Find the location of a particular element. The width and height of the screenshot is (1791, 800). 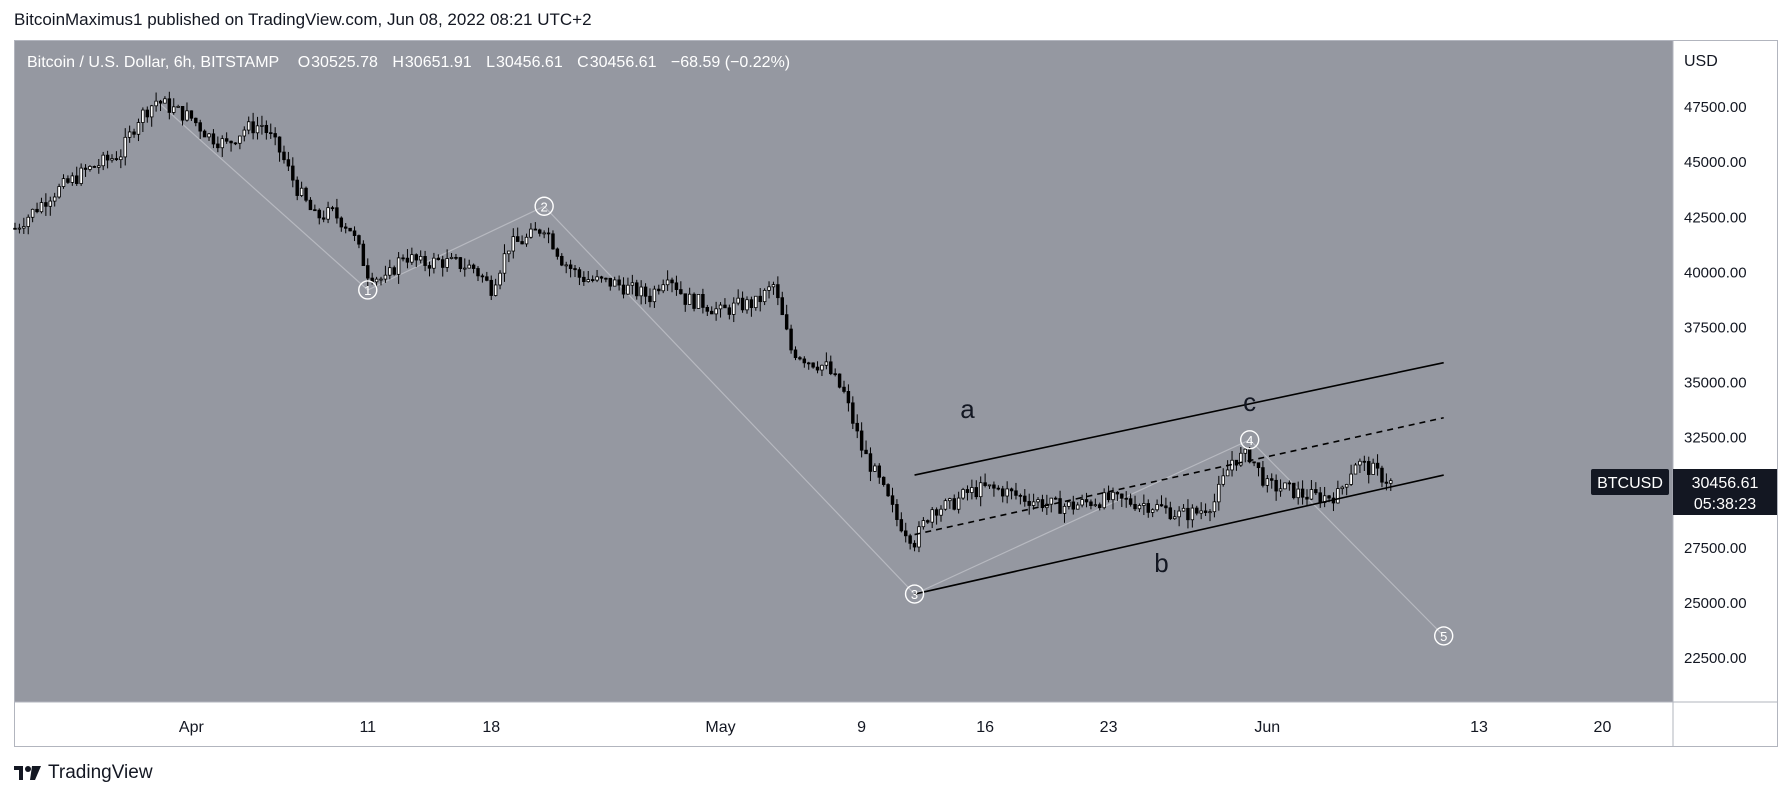

footer-brand: TradingView is located at coordinates (83, 773).